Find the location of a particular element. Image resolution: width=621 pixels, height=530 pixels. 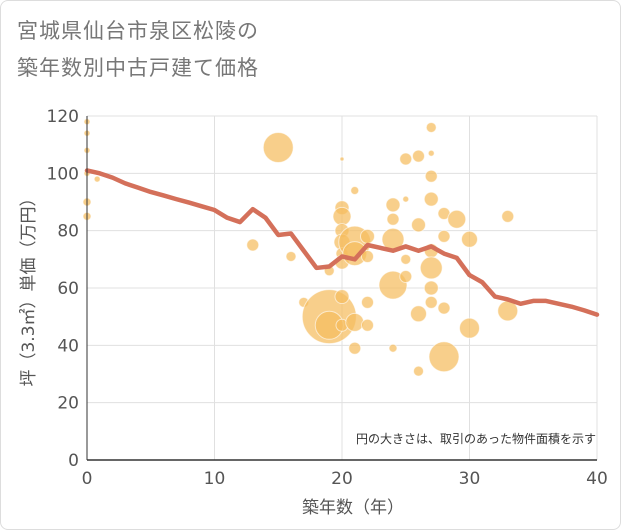

x-tick-label: 0 is located at coordinates (87, 479).